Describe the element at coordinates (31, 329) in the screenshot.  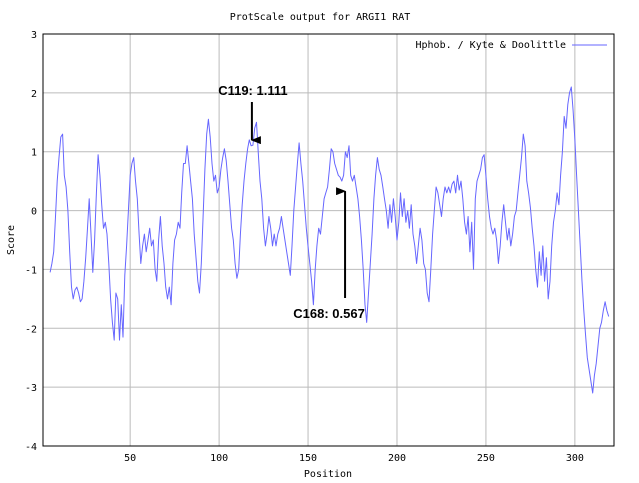
I see `y-tick-label: -2` at that location.